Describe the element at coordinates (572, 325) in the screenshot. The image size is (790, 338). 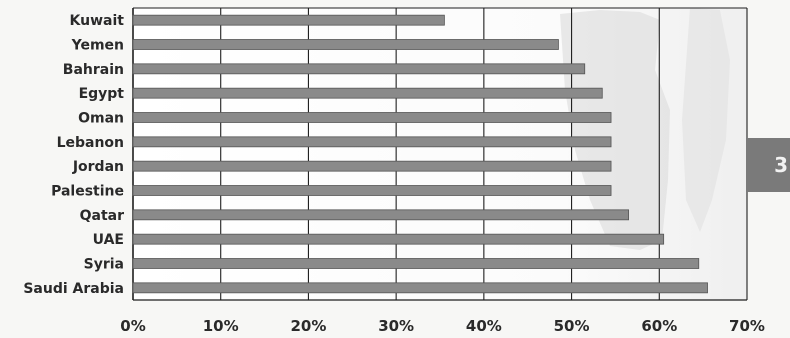
I see `x-tick-label: 50%` at that location.